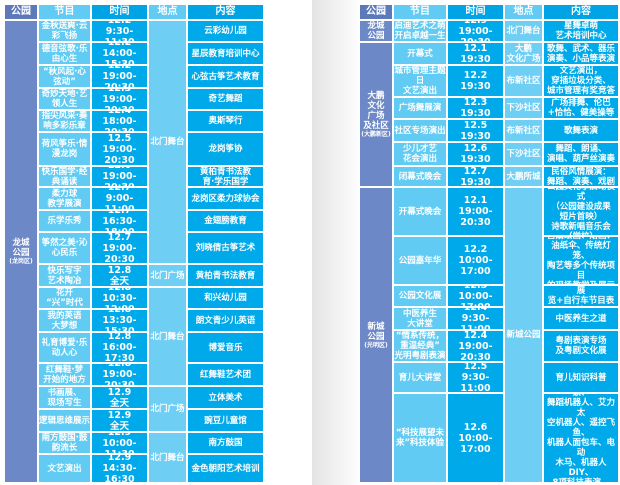 This screenshot has height=485, width=620. Describe the element at coordinates (475, 346) in the screenshot. I see `time-cell: 12.4 19:00-20:30` at that location.